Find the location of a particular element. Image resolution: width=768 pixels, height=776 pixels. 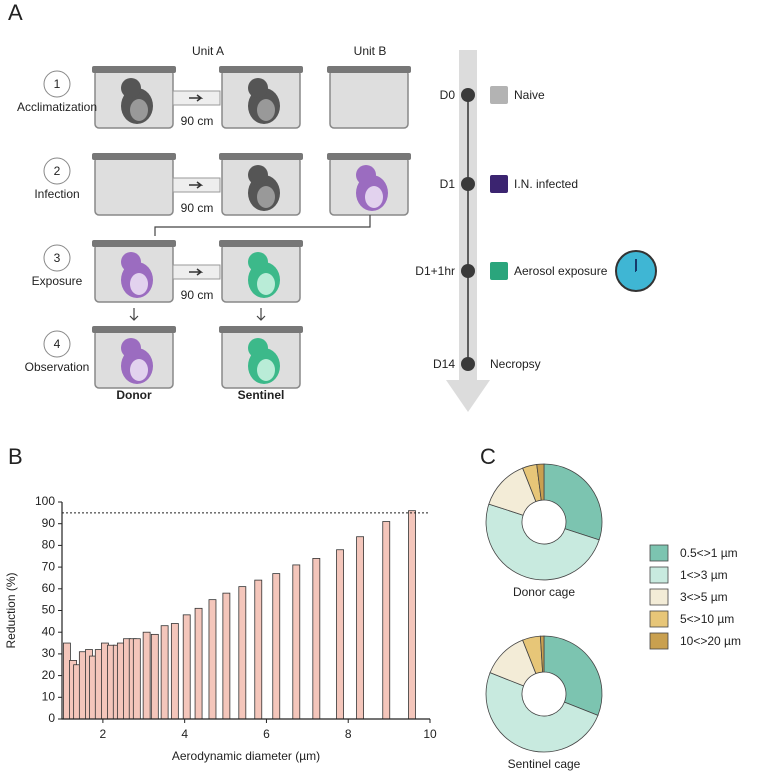

cage-label: Donor is located at coordinates (134, 395).